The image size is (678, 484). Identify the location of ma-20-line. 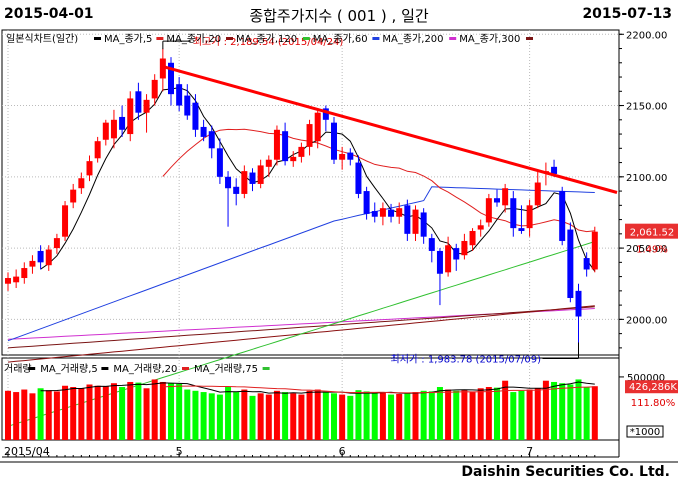
(378, 180).